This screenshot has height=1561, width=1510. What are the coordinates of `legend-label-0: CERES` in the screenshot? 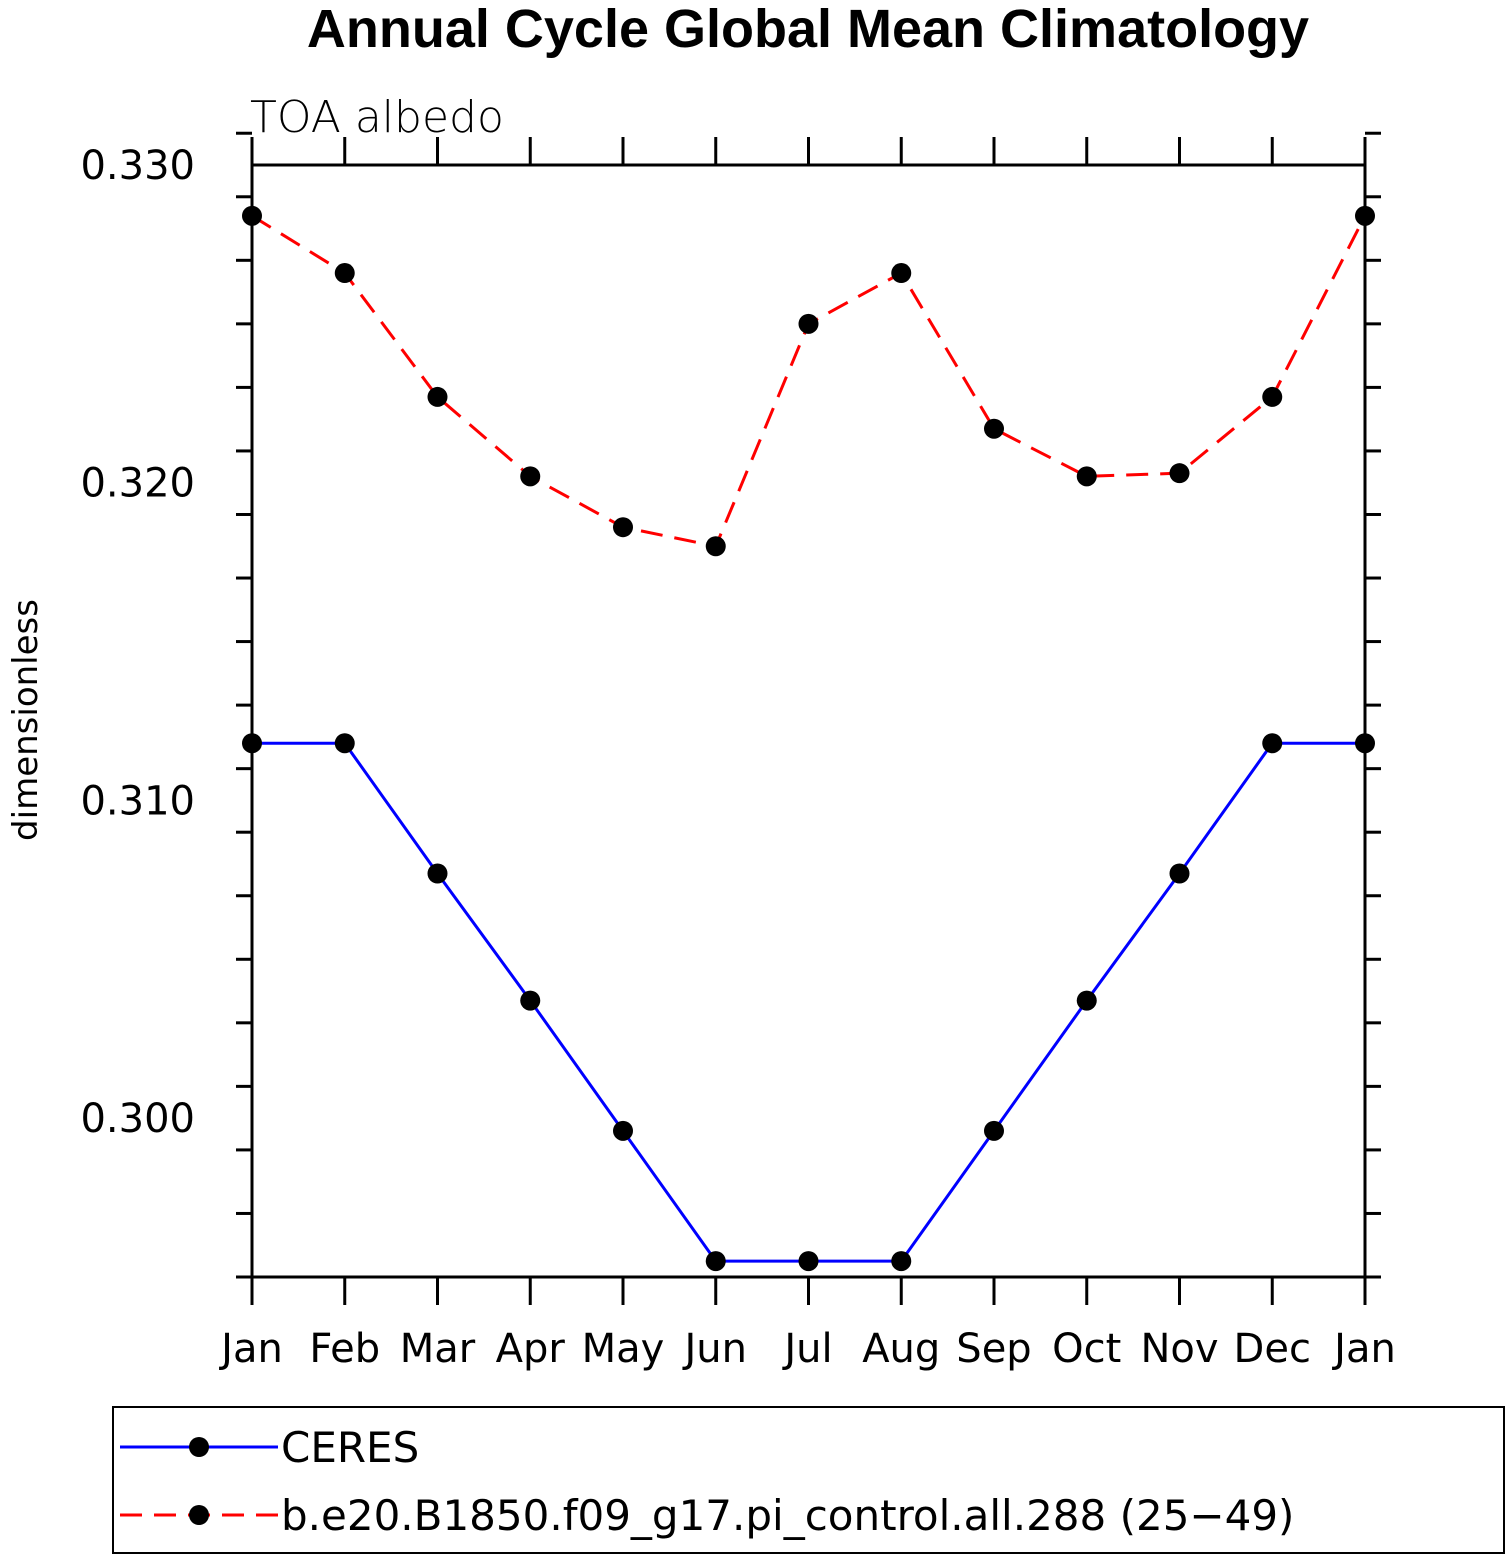 It's located at (350, 1447).